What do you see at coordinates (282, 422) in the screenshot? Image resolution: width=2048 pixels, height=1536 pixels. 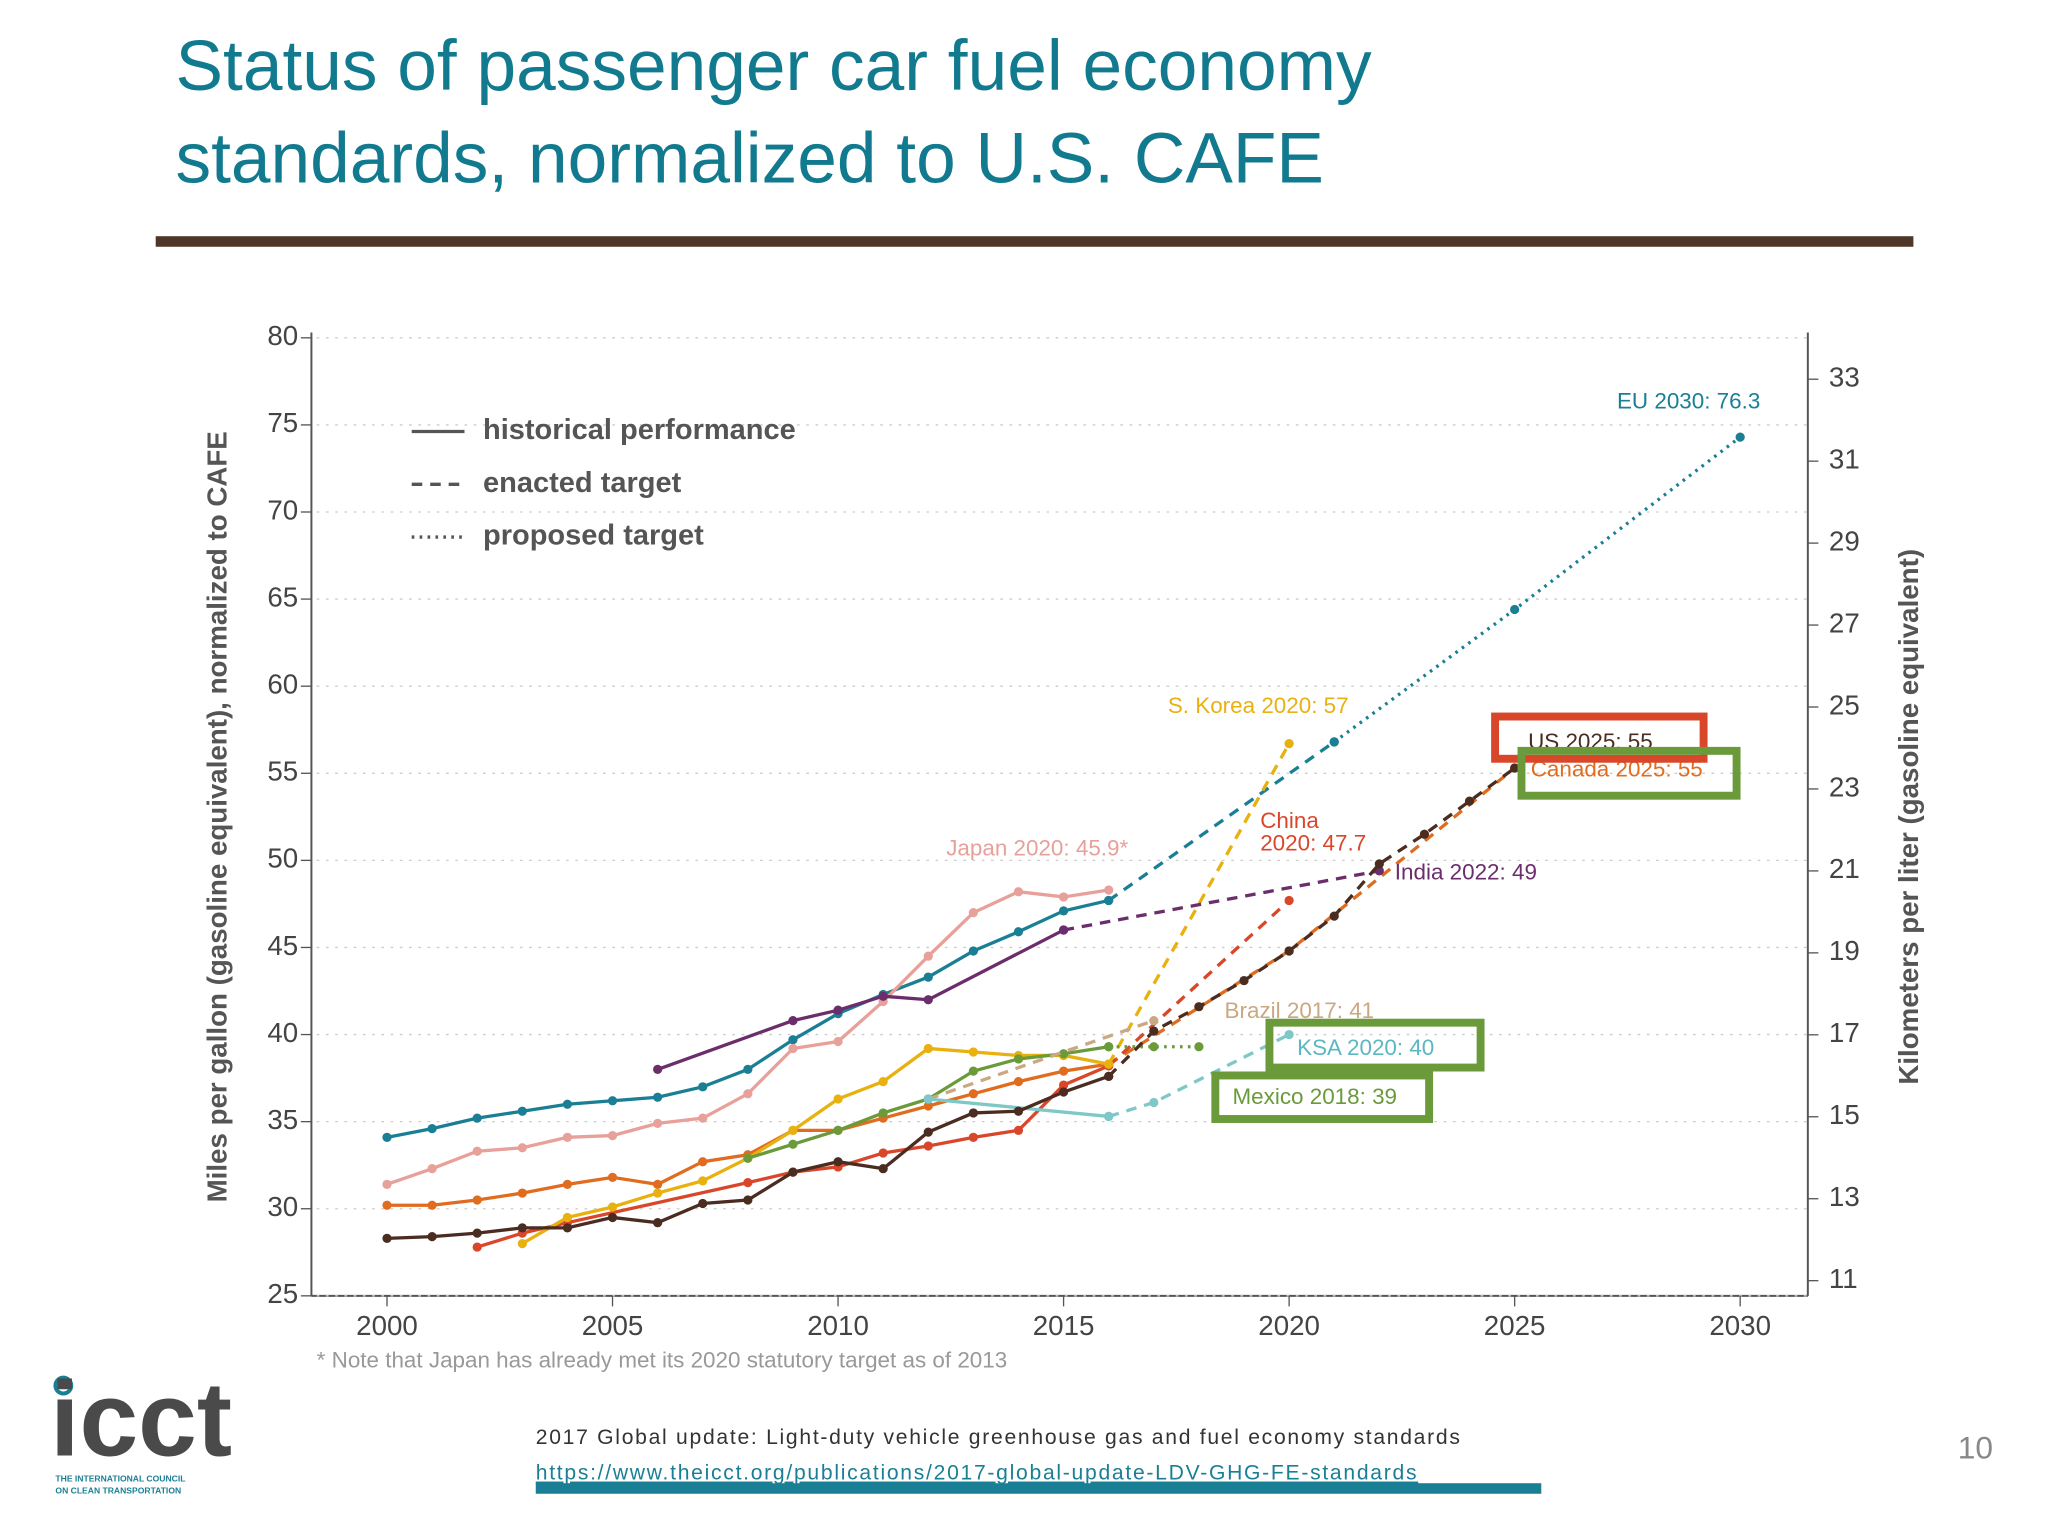 I see `y-tick-label: 75` at bounding box center [282, 422].